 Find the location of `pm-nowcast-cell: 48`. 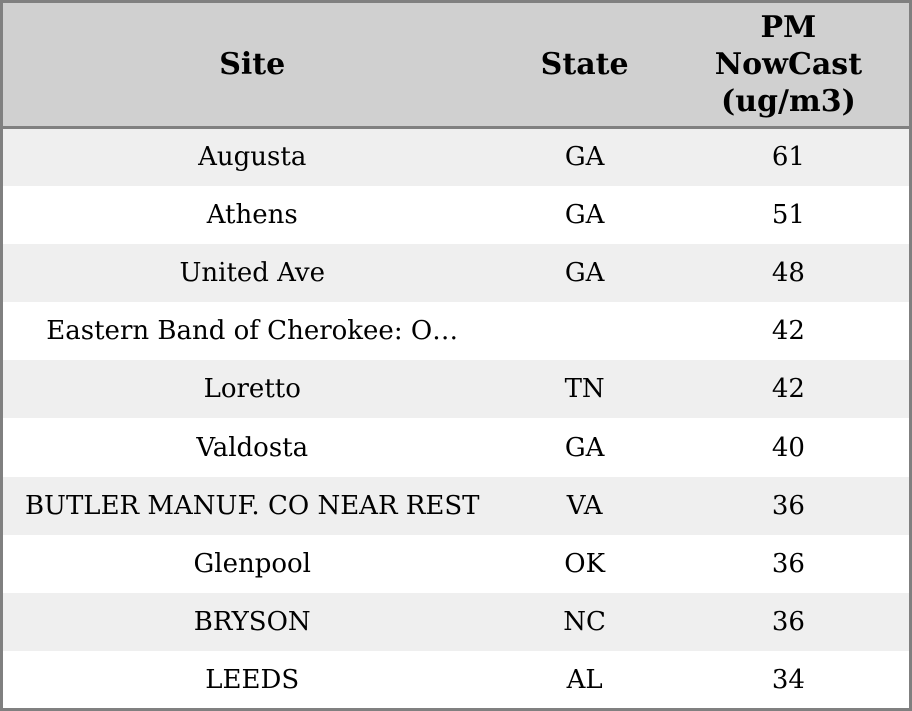

pm-nowcast-cell: 48 is located at coordinates (788, 272).